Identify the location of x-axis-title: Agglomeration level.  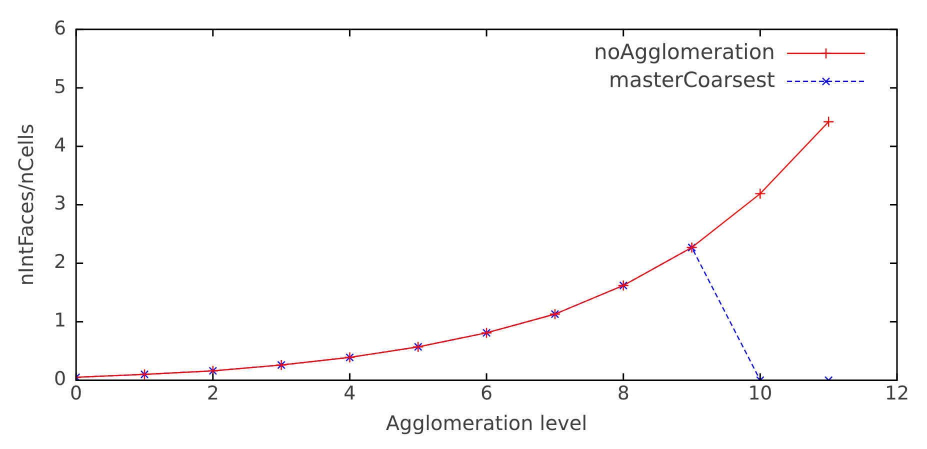
(487, 423).